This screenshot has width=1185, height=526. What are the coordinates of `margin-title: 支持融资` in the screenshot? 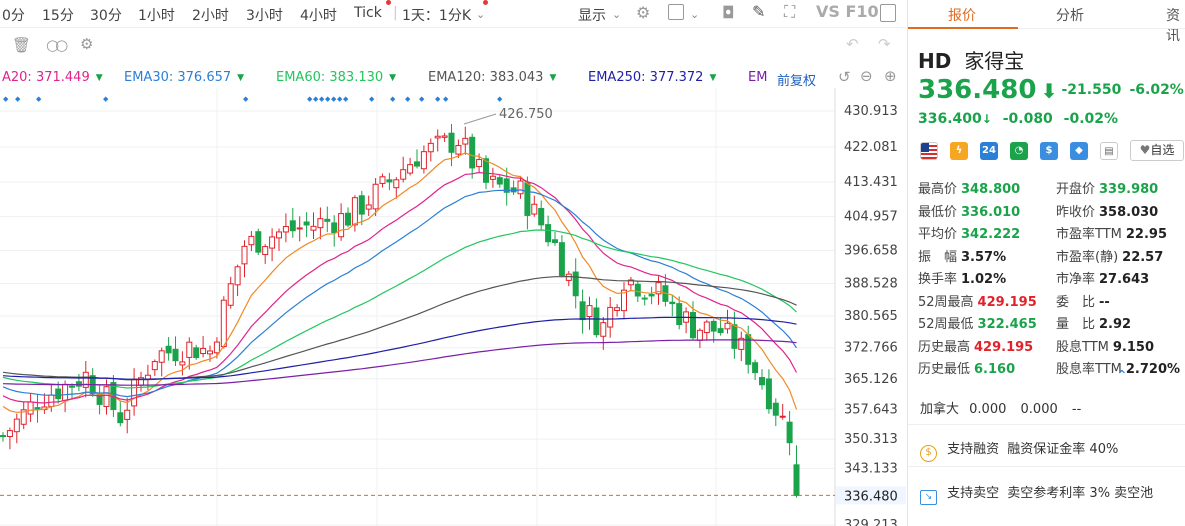 It's located at (973, 449).